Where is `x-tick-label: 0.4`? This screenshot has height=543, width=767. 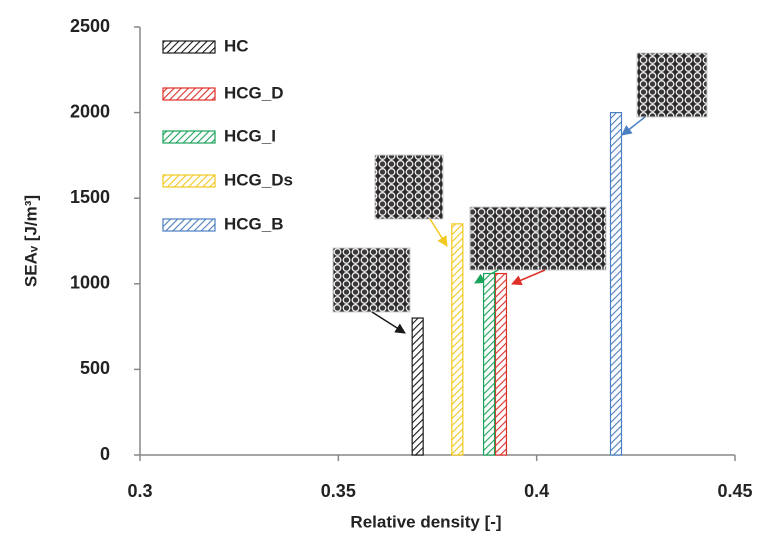 x-tick-label: 0.4 is located at coordinates (536, 491).